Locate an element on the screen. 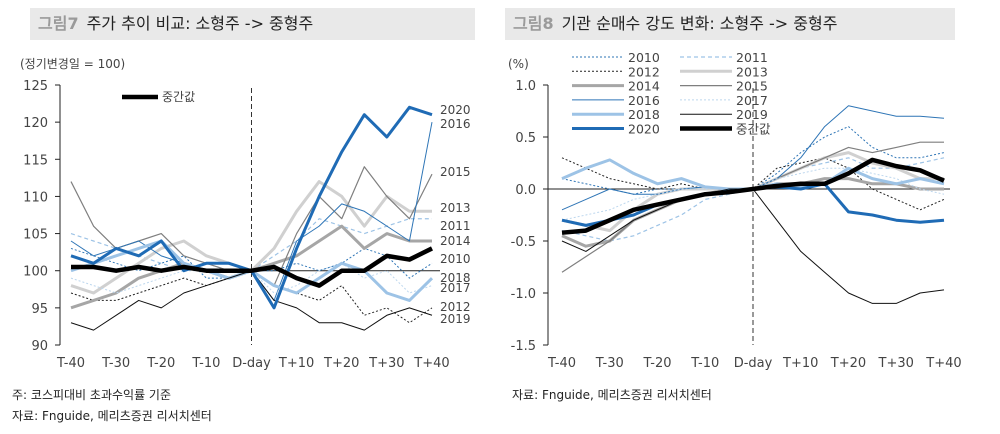  series-end-label: 2015 is located at coordinates (455, 172).